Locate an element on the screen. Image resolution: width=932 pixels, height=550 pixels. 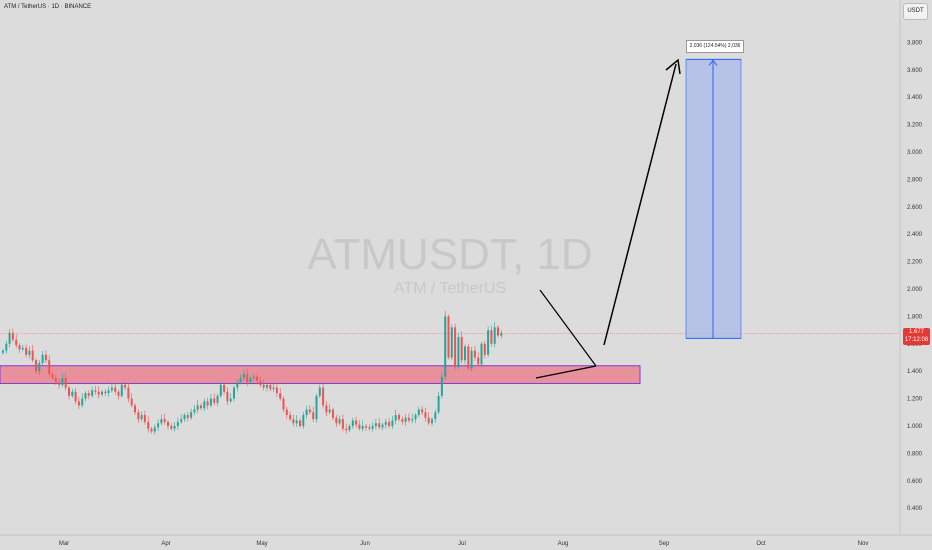
current-price-value: 1.677 is located at coordinates (916, 332).